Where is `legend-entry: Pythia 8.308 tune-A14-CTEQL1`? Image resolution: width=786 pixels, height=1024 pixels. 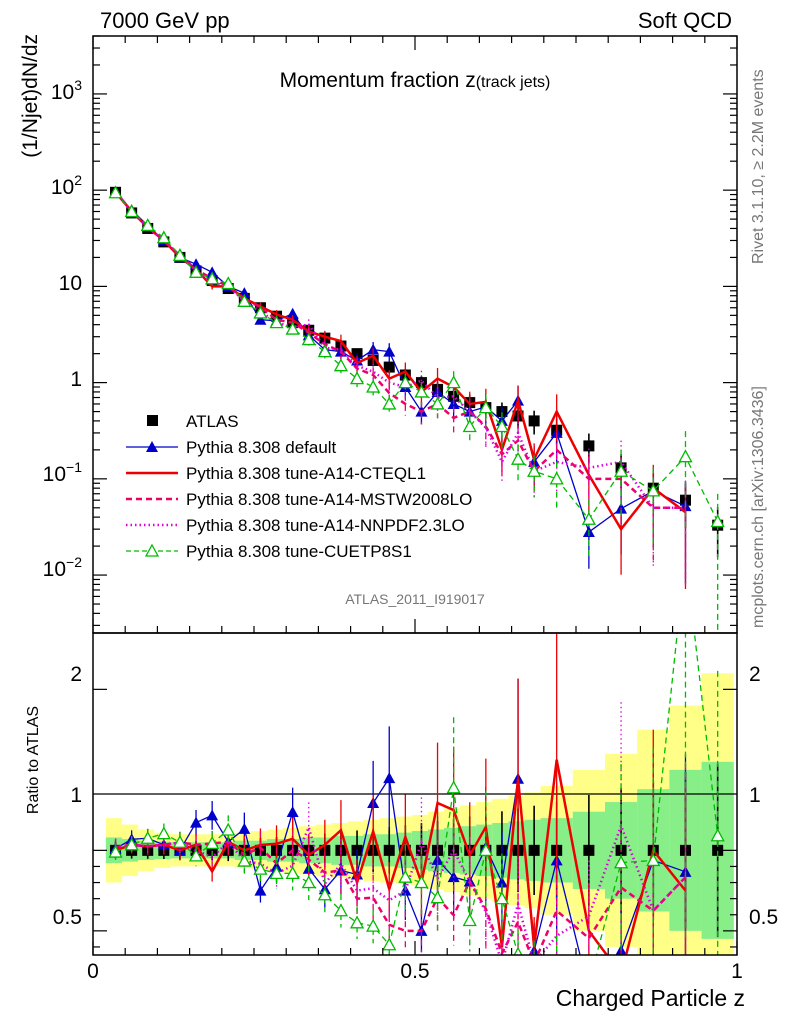 legend-entry: Pythia 8.308 tune-A14-CTEQL1 is located at coordinates (276, 473).